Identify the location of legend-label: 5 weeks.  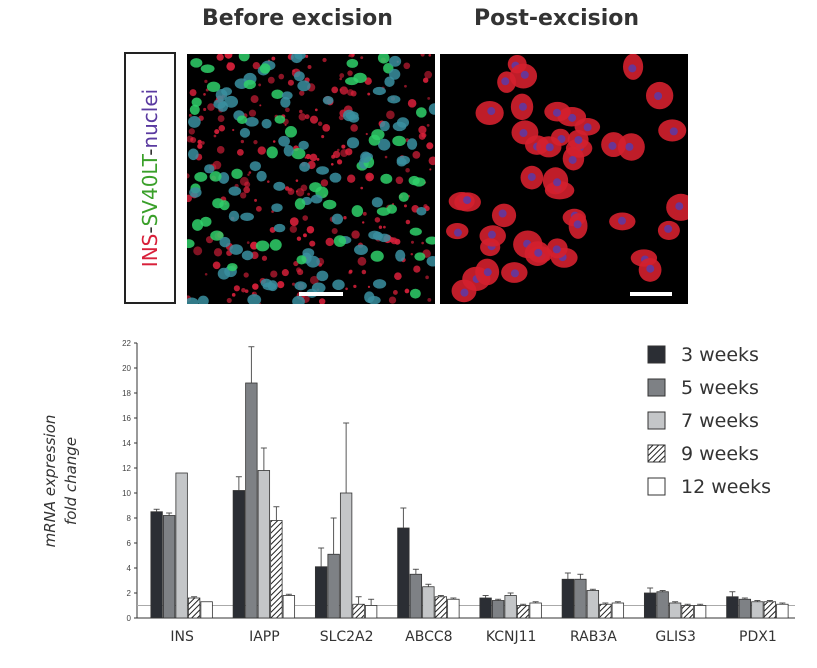
(720, 388).